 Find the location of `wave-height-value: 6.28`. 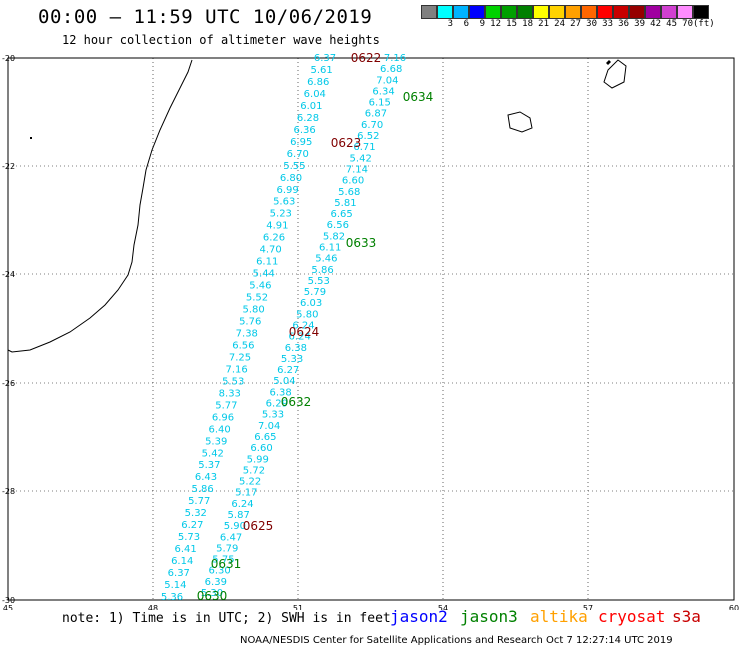

wave-height-value: 6.28 is located at coordinates (308, 118).